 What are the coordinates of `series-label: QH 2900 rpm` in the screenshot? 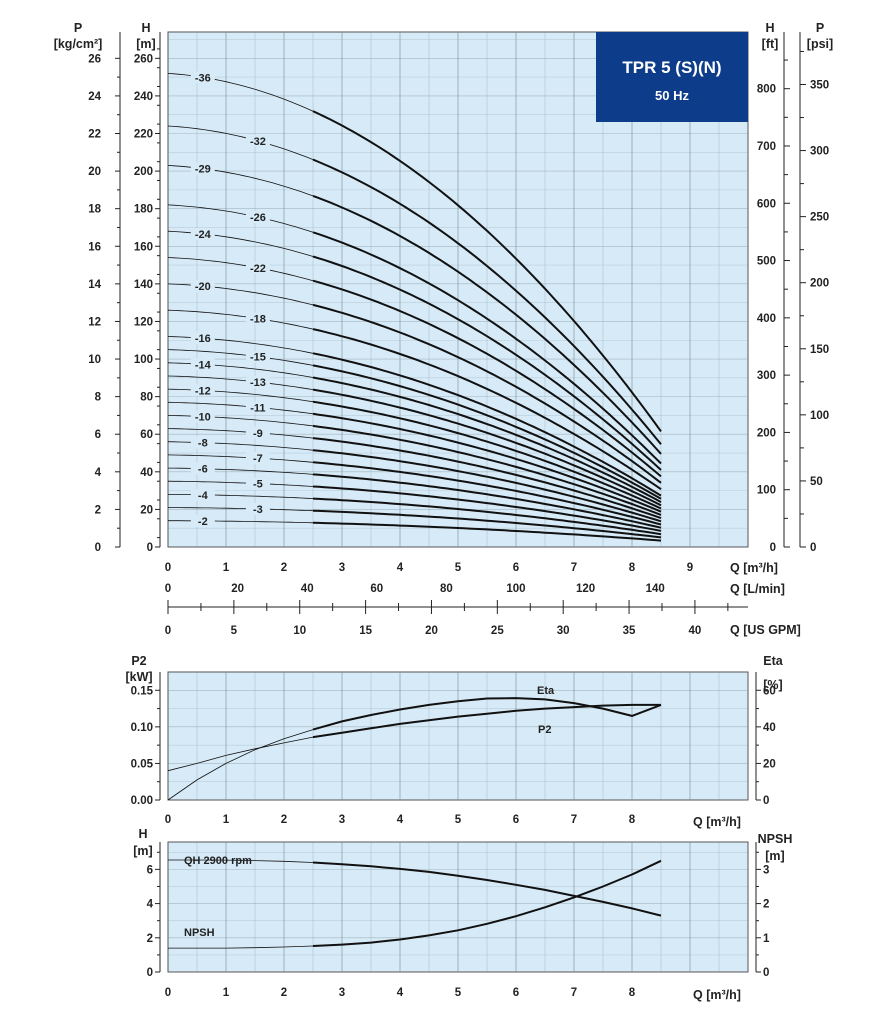 It's located at (218, 861).